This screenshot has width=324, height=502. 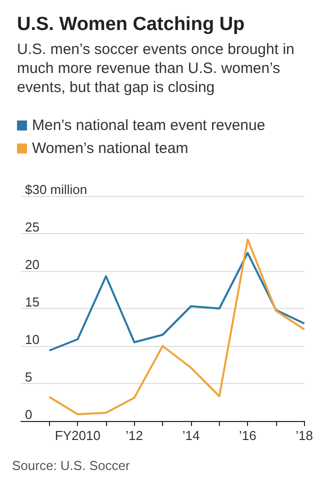 I want to click on y-tick-label: 15, so click(x=32, y=302).